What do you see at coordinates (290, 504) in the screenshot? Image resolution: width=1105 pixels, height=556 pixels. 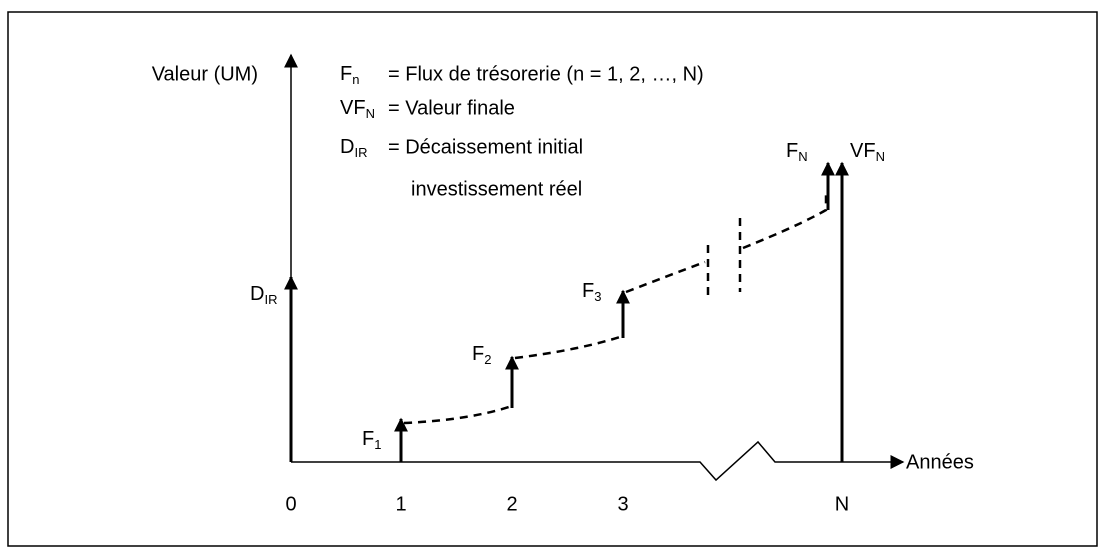 I see `x-tick: 0` at bounding box center [290, 504].